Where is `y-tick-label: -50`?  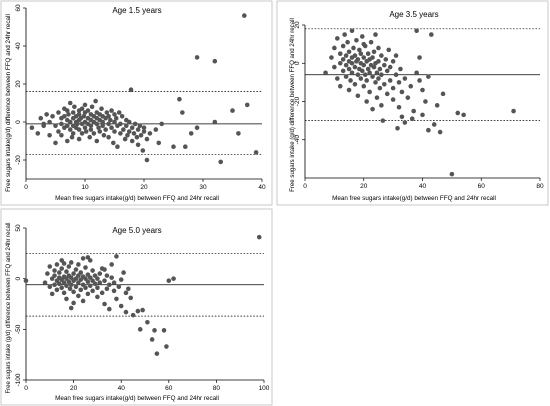
y-tick-label: -50 is located at coordinates (18, 329).